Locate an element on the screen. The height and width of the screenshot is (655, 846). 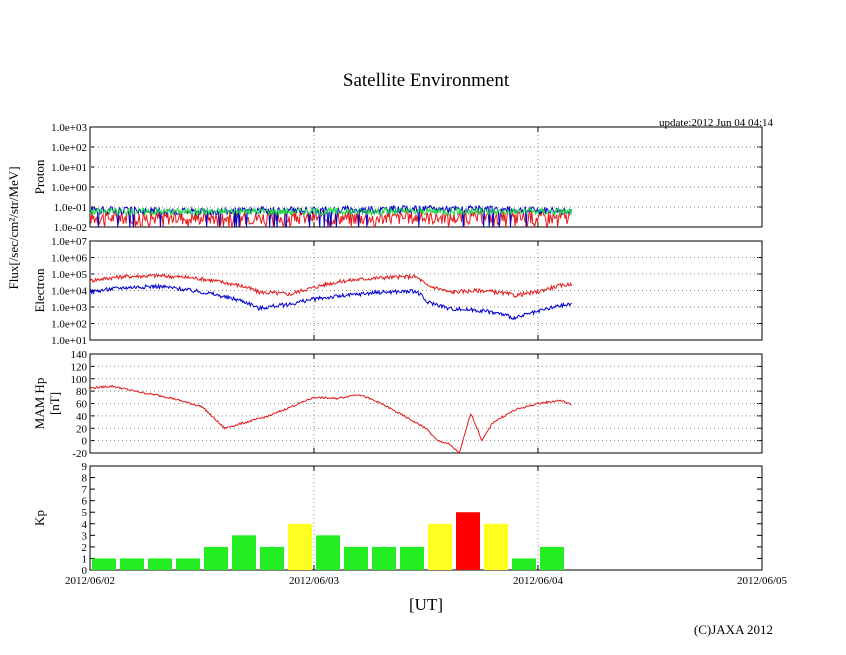
mam_hp-ytick-label: 100 is located at coordinates (79, 380).